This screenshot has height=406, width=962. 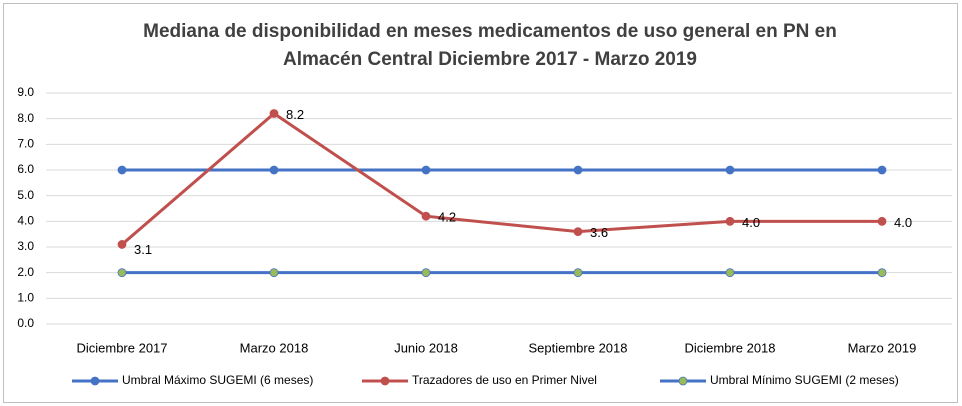 What do you see at coordinates (426, 347) in the screenshot?
I see `x-tick-label: Junio 2018` at bounding box center [426, 347].